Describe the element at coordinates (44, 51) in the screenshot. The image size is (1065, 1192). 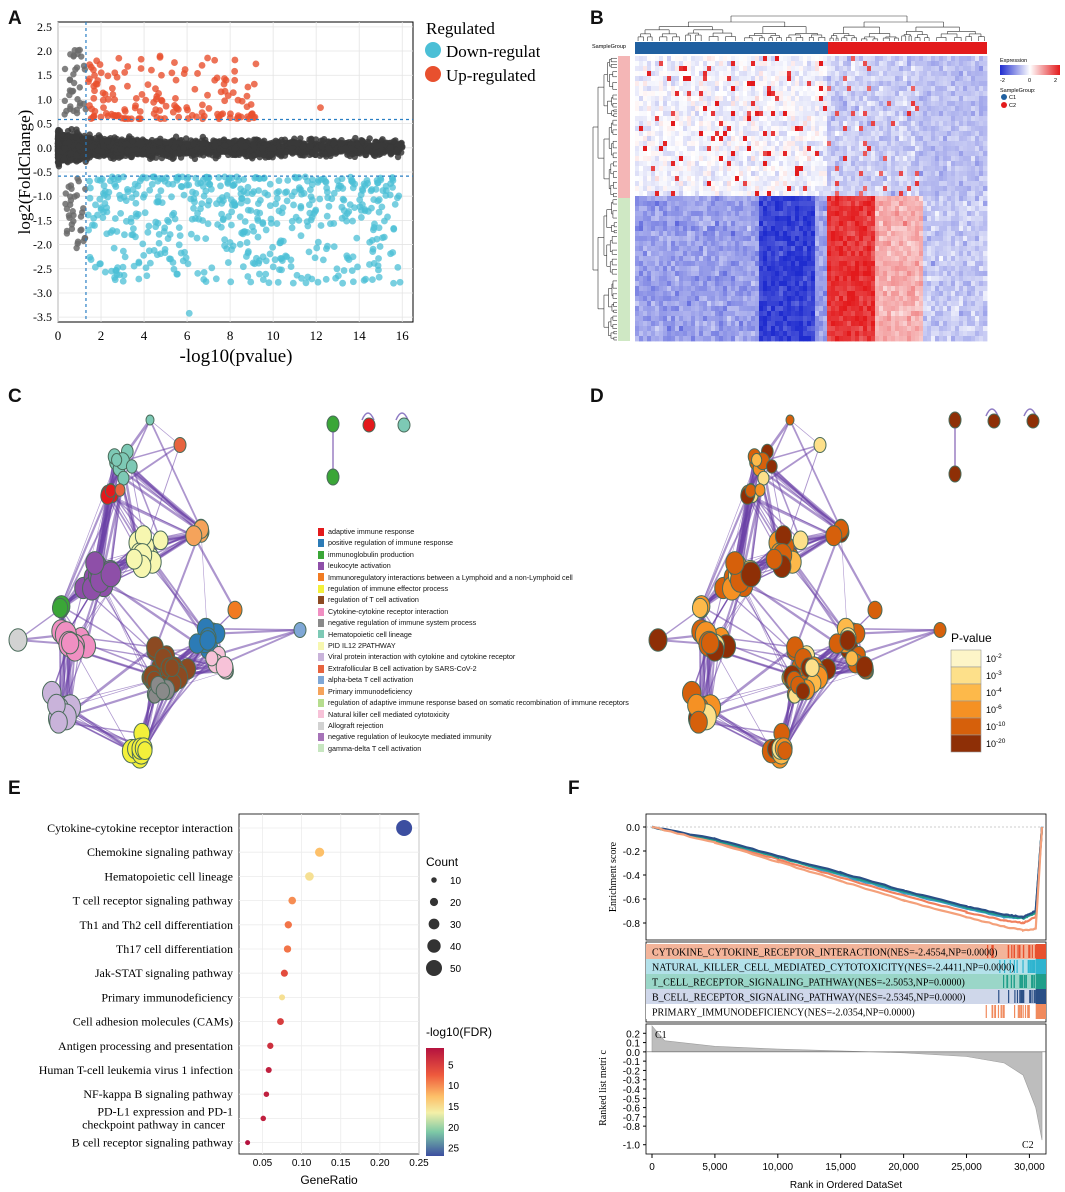
I see `volcano-ytick: 2.0` at that location.